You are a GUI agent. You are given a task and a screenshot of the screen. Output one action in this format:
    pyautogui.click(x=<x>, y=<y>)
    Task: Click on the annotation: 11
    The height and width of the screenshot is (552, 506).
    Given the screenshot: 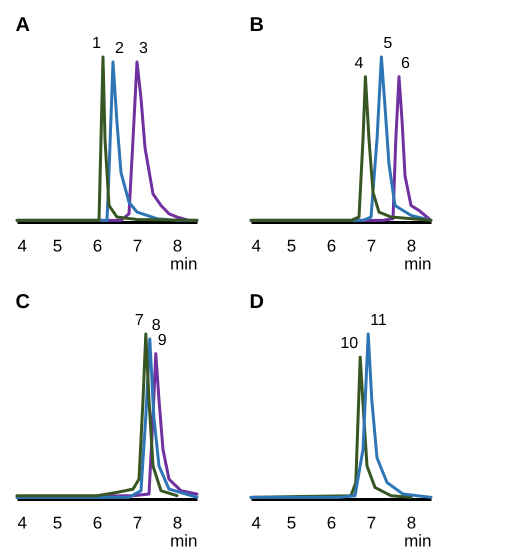 What is the action you would take?
    pyautogui.click(x=378, y=320)
    